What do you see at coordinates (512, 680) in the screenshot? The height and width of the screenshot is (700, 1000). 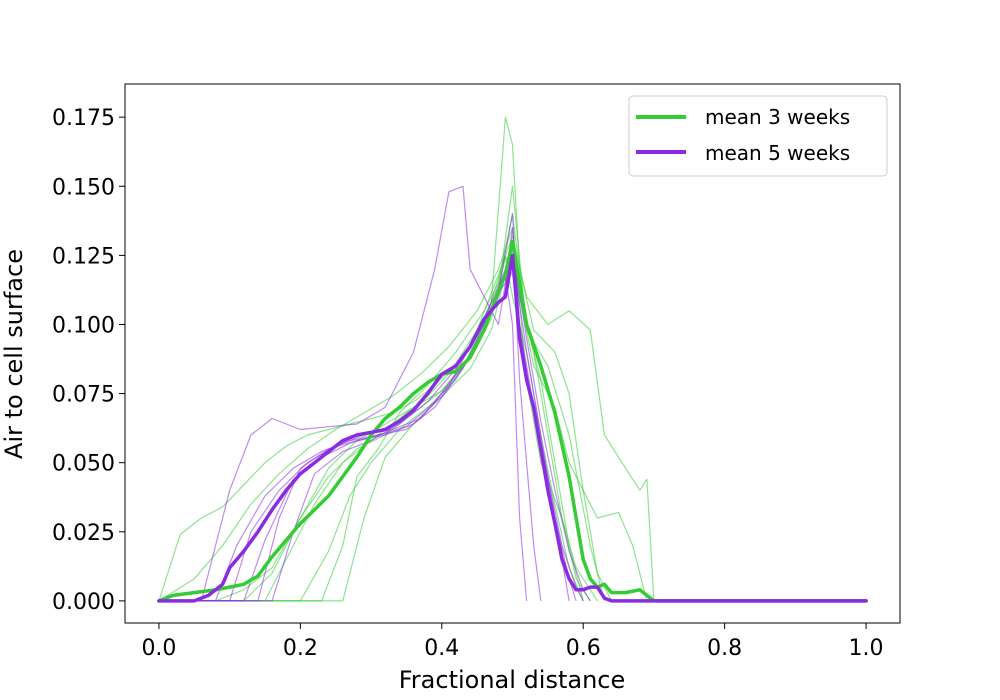 I see `x-axis-title: Fractional distance` at bounding box center [512, 680].